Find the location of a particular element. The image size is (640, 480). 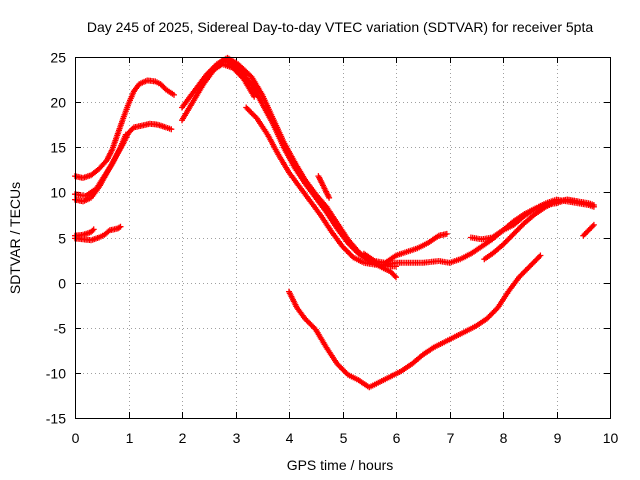

x-tick-label: 5 is located at coordinates (344, 438).